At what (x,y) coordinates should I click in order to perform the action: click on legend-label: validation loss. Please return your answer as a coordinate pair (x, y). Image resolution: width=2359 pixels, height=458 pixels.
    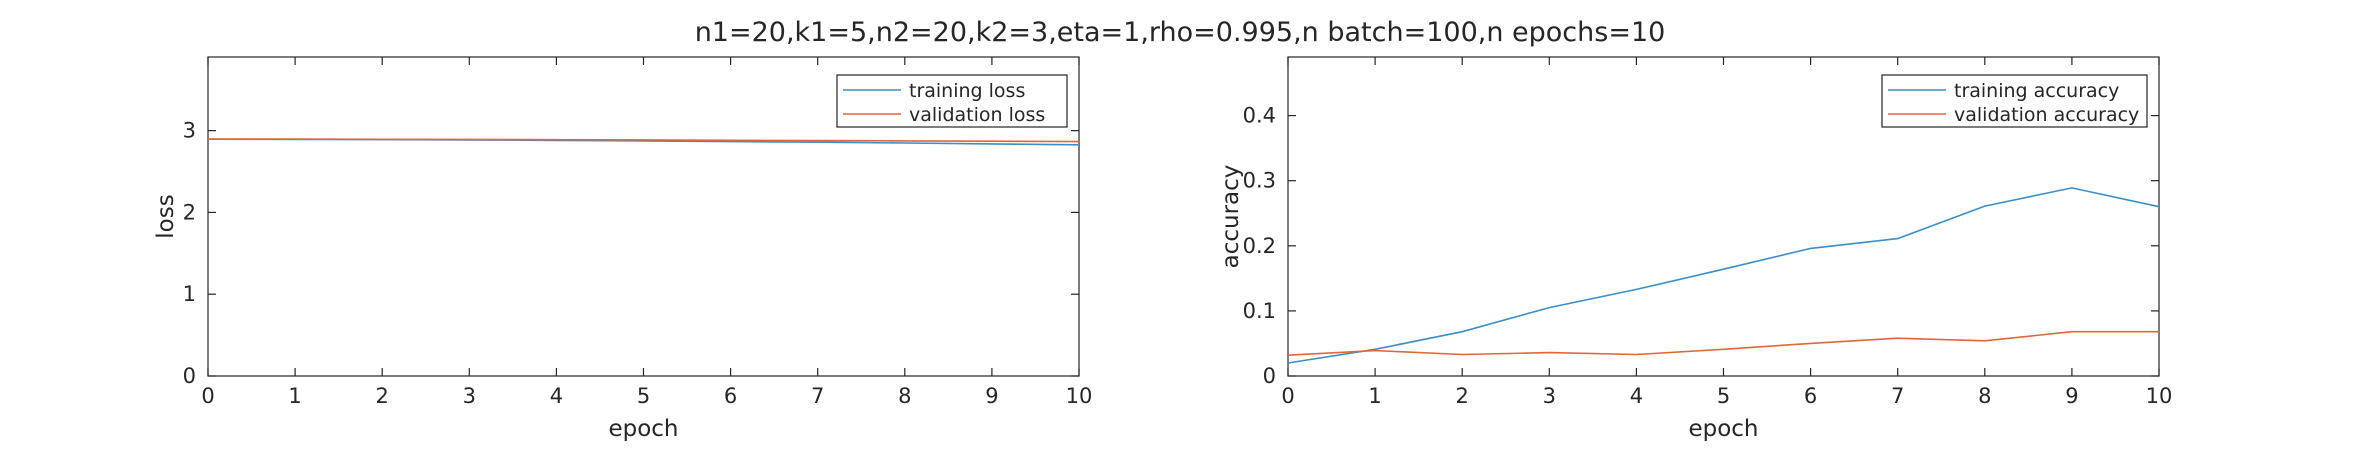
    Looking at the image, I should click on (977, 115).